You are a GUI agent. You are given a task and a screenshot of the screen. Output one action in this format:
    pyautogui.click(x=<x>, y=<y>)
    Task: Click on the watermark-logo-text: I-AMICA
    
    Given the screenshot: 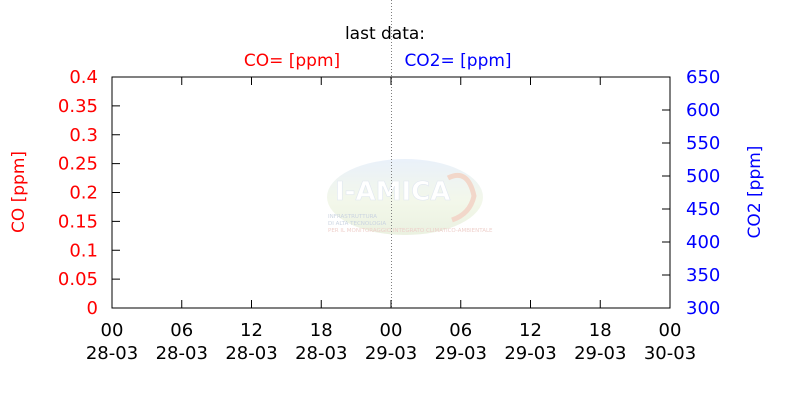 What is the action you would take?
    pyautogui.click(x=392, y=192)
    